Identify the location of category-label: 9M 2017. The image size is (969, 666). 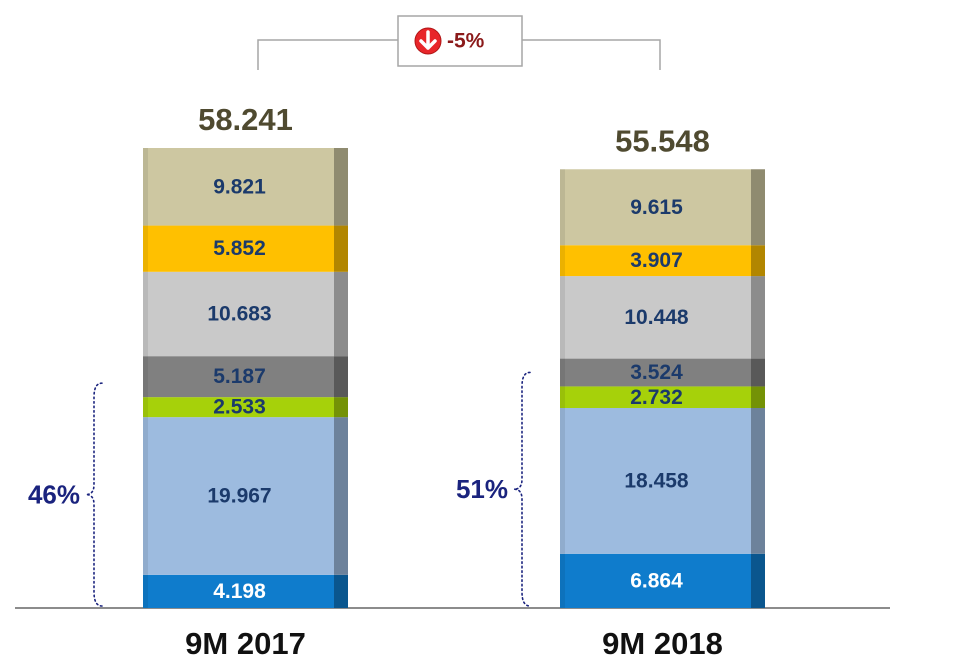
(245, 643).